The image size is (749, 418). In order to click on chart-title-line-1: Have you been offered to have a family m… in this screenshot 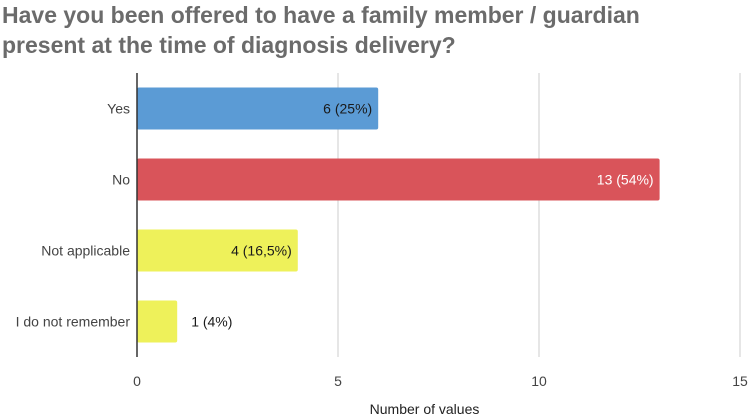, I will do `click(321, 15)`.